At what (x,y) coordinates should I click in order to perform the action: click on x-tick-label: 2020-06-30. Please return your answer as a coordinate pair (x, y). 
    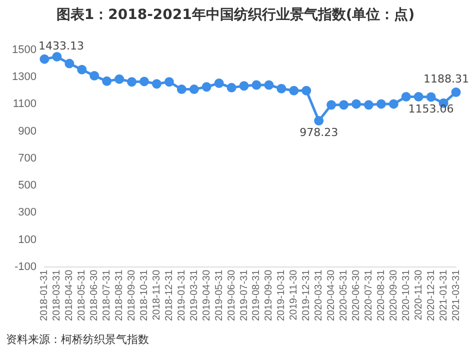
    Looking at the image, I should click on (356, 295).